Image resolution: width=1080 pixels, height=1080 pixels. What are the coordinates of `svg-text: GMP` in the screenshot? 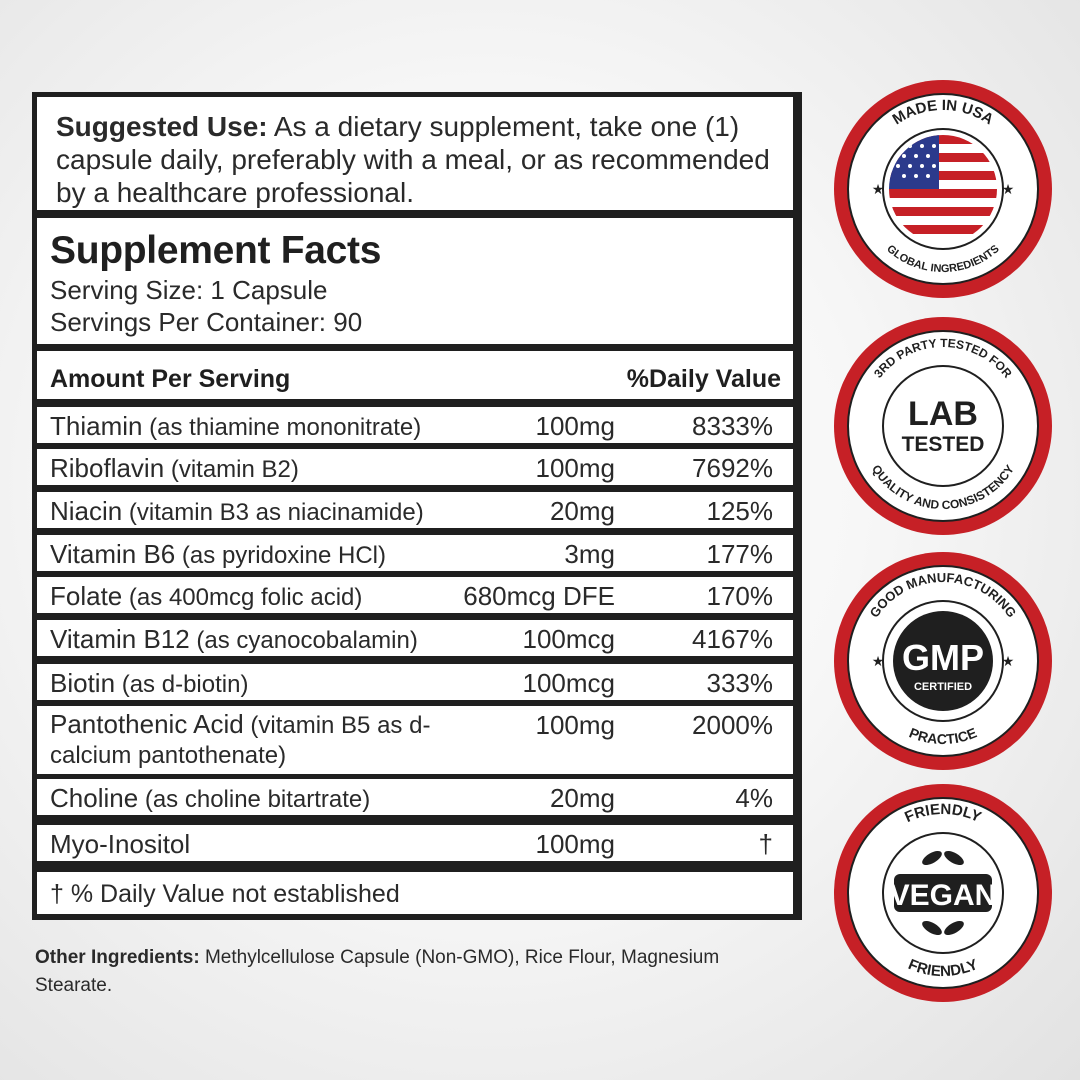 It's located at (943, 657).